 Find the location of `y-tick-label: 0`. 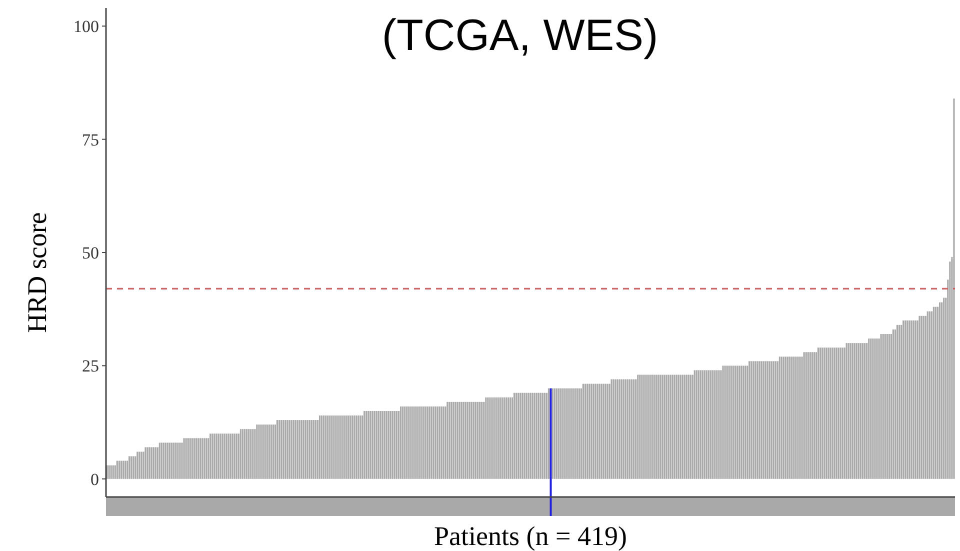

y-tick-label: 0 is located at coordinates (94, 479).